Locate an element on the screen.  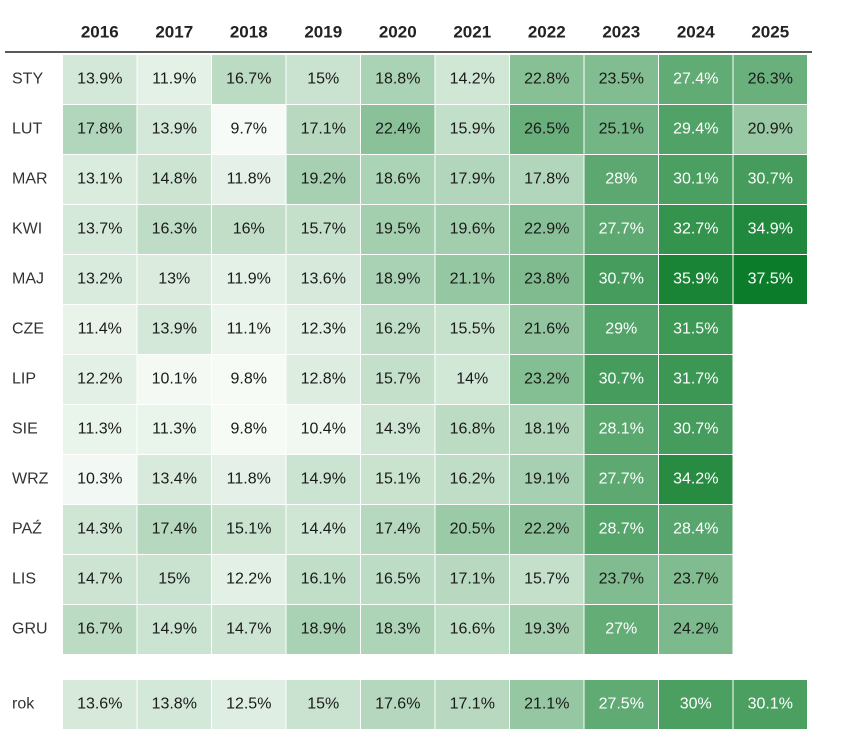
row-lis-label: LIS is located at coordinates (24, 579).